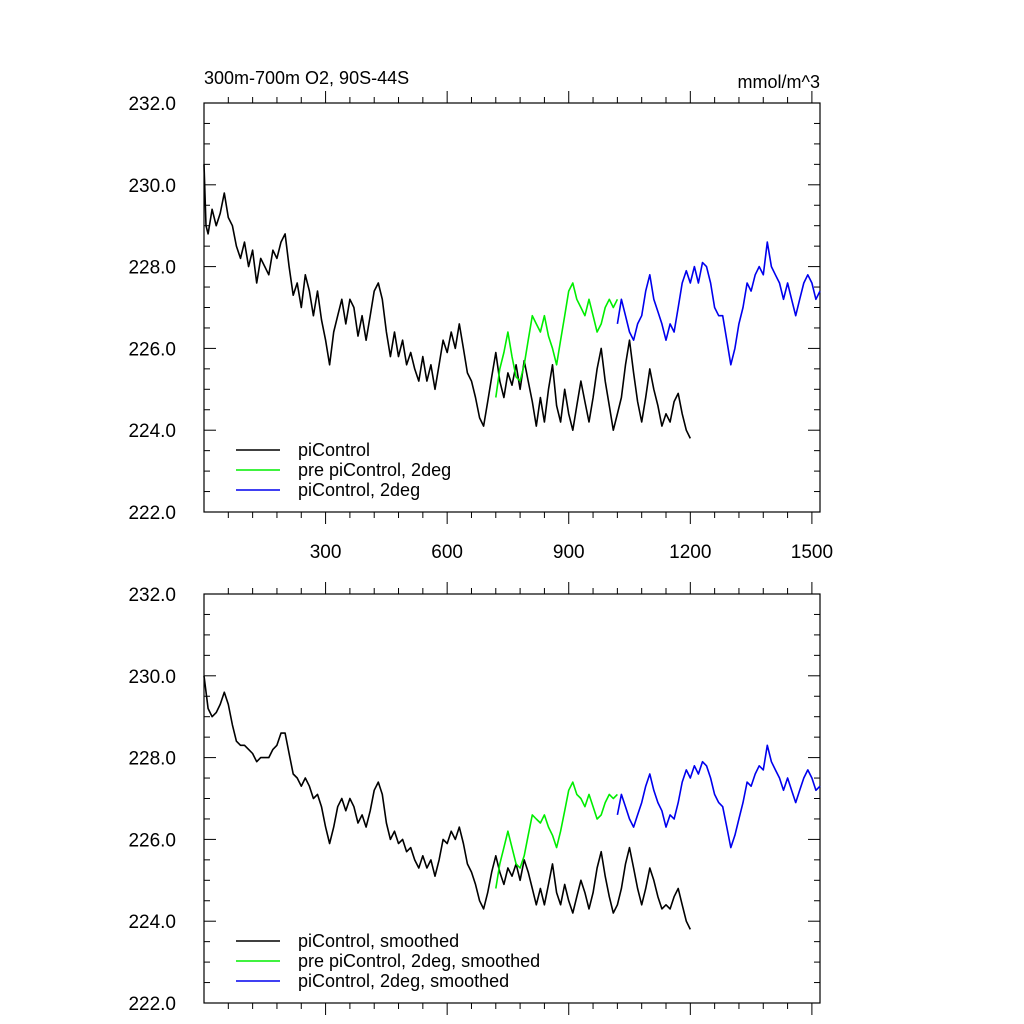 The image size is (1024, 1024). I want to click on x-tick-label: 600, so click(447, 552).